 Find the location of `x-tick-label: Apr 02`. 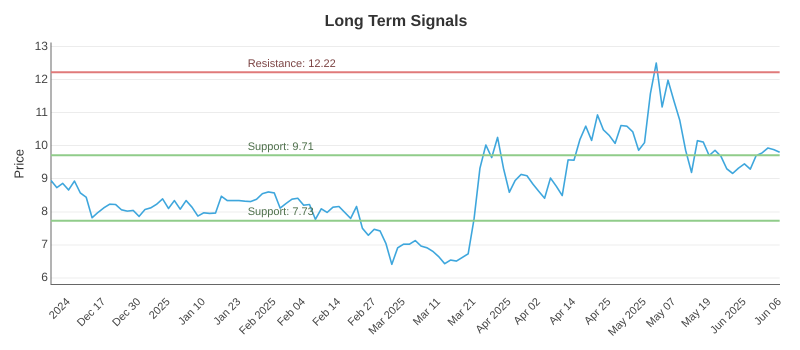

x-tick-label: Apr 02 is located at coordinates (527, 312).